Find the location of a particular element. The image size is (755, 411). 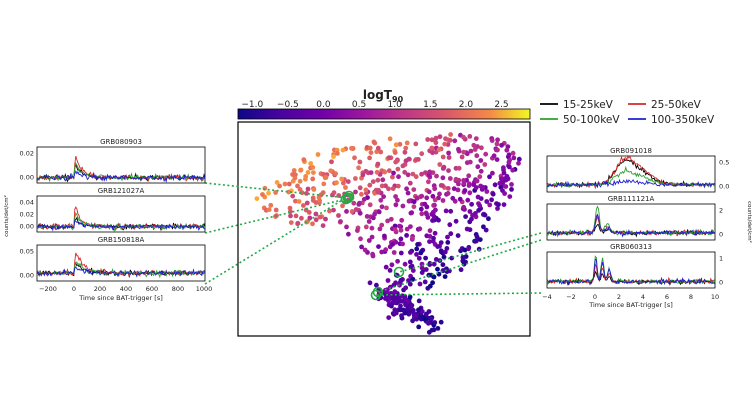

right-panel-GRB060313: GRB060313 1 0 is located at coordinates (634, 266).